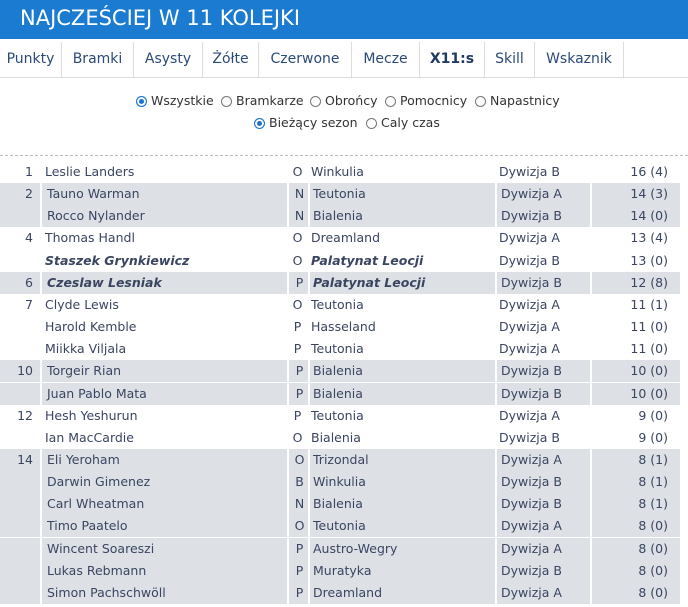 The width and height of the screenshot is (688, 607). What do you see at coordinates (91, 415) in the screenshot?
I see `player-name: Hesh Yeshurun` at bounding box center [91, 415].